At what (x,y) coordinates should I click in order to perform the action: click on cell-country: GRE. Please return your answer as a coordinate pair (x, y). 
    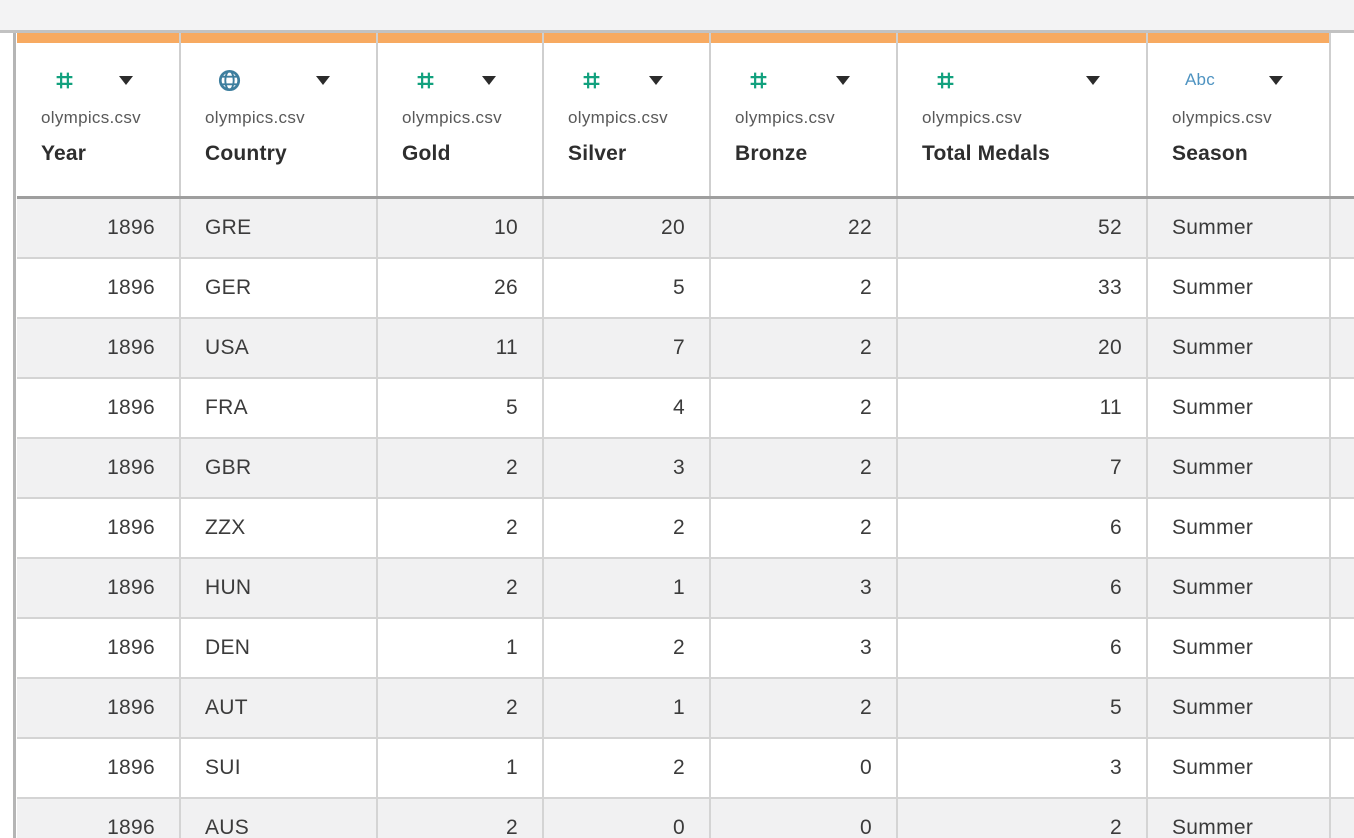
    Looking at the image, I should click on (279, 227).